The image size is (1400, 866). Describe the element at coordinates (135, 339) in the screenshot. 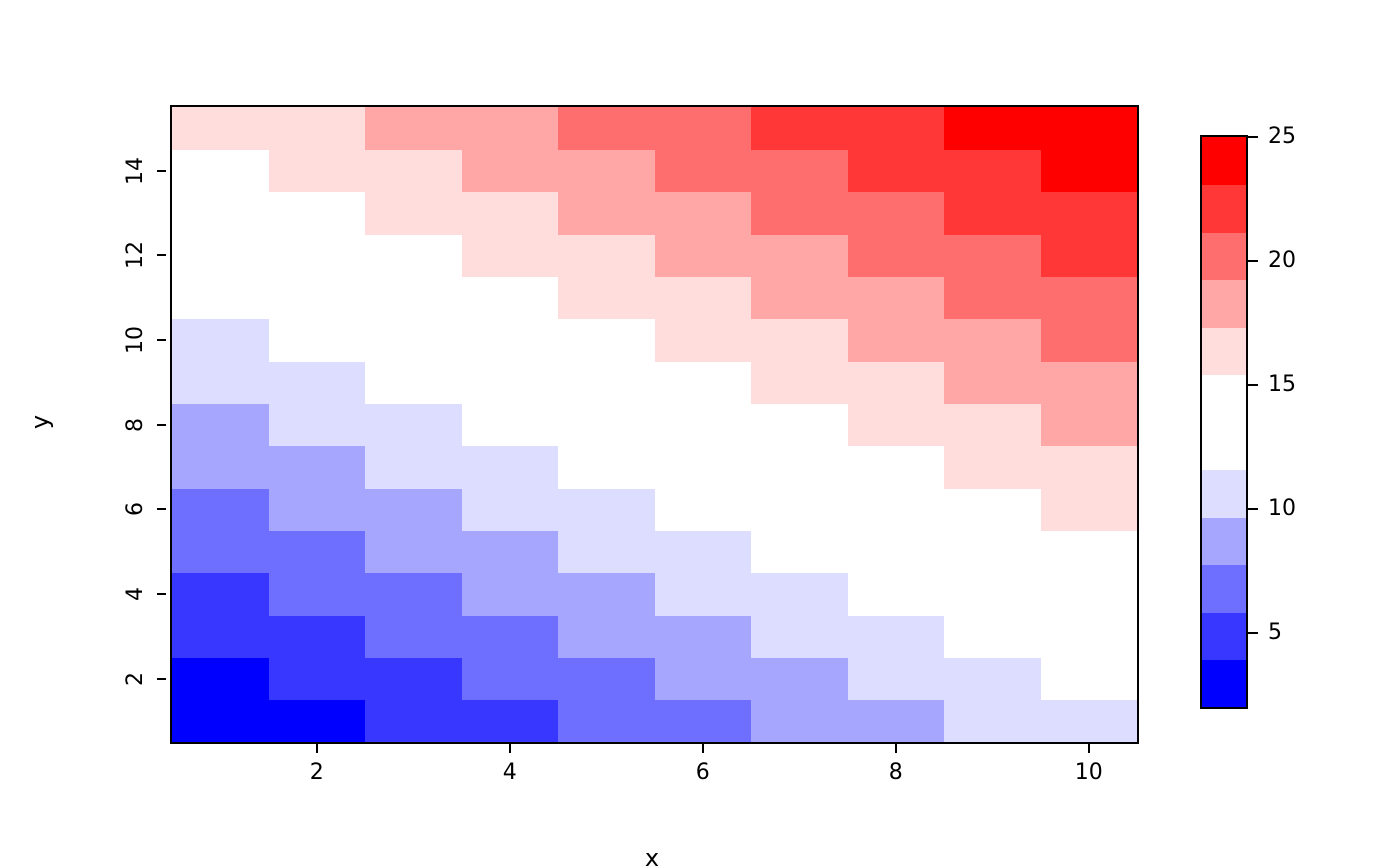

I see `y-tick-label: 10` at that location.